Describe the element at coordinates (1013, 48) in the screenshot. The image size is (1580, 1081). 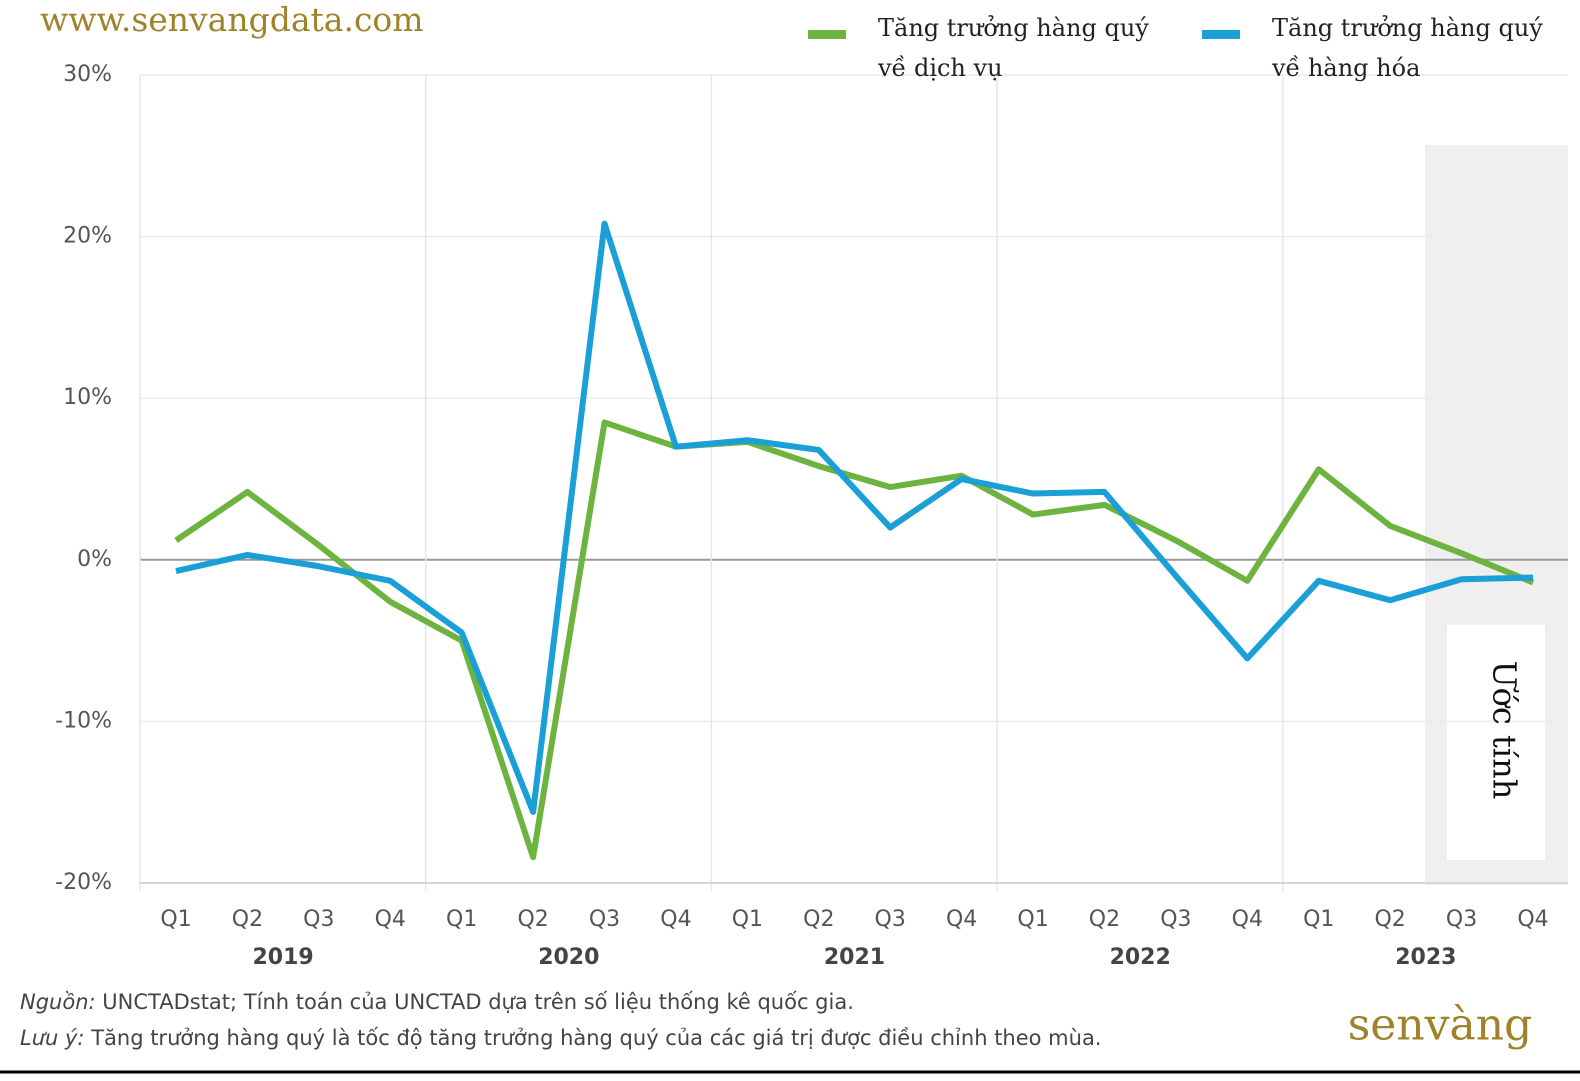
I see `legend-label: Tăng trưởng hàng quý về dịch vụ` at that location.